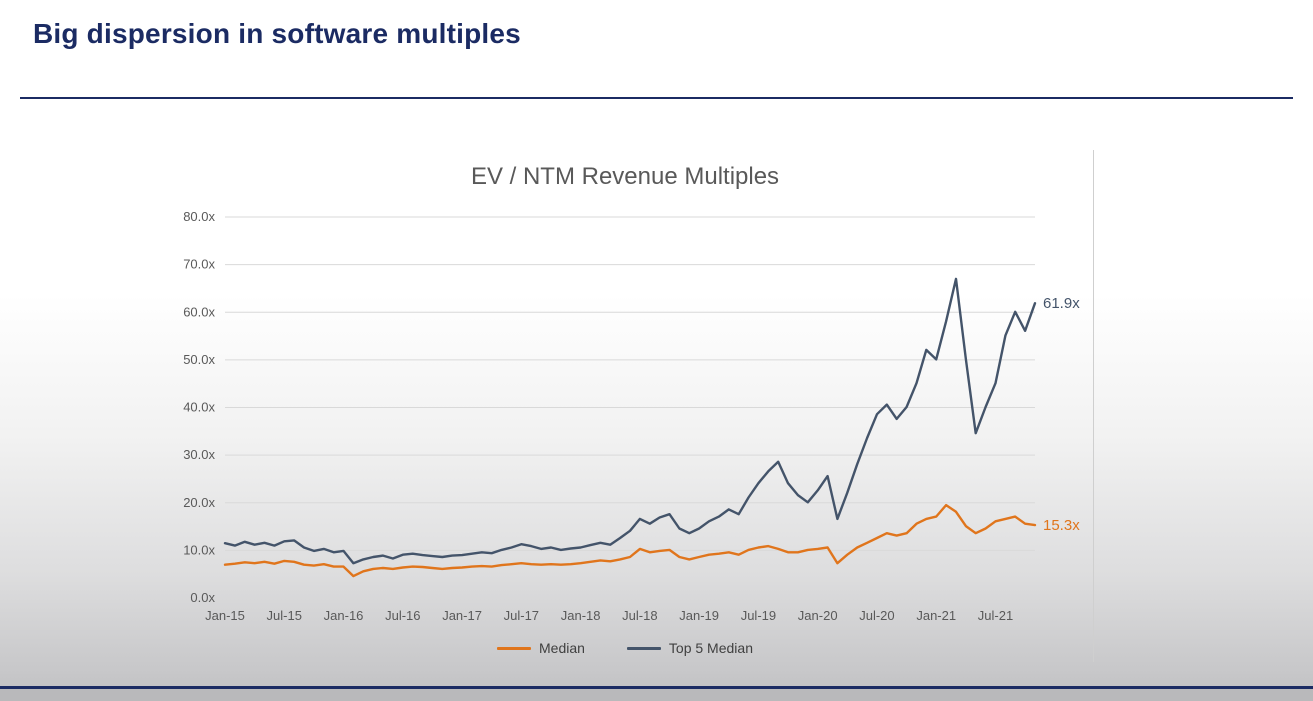 The image size is (1313, 701). I want to click on x-tick-label: Jan-15, so click(225, 615).